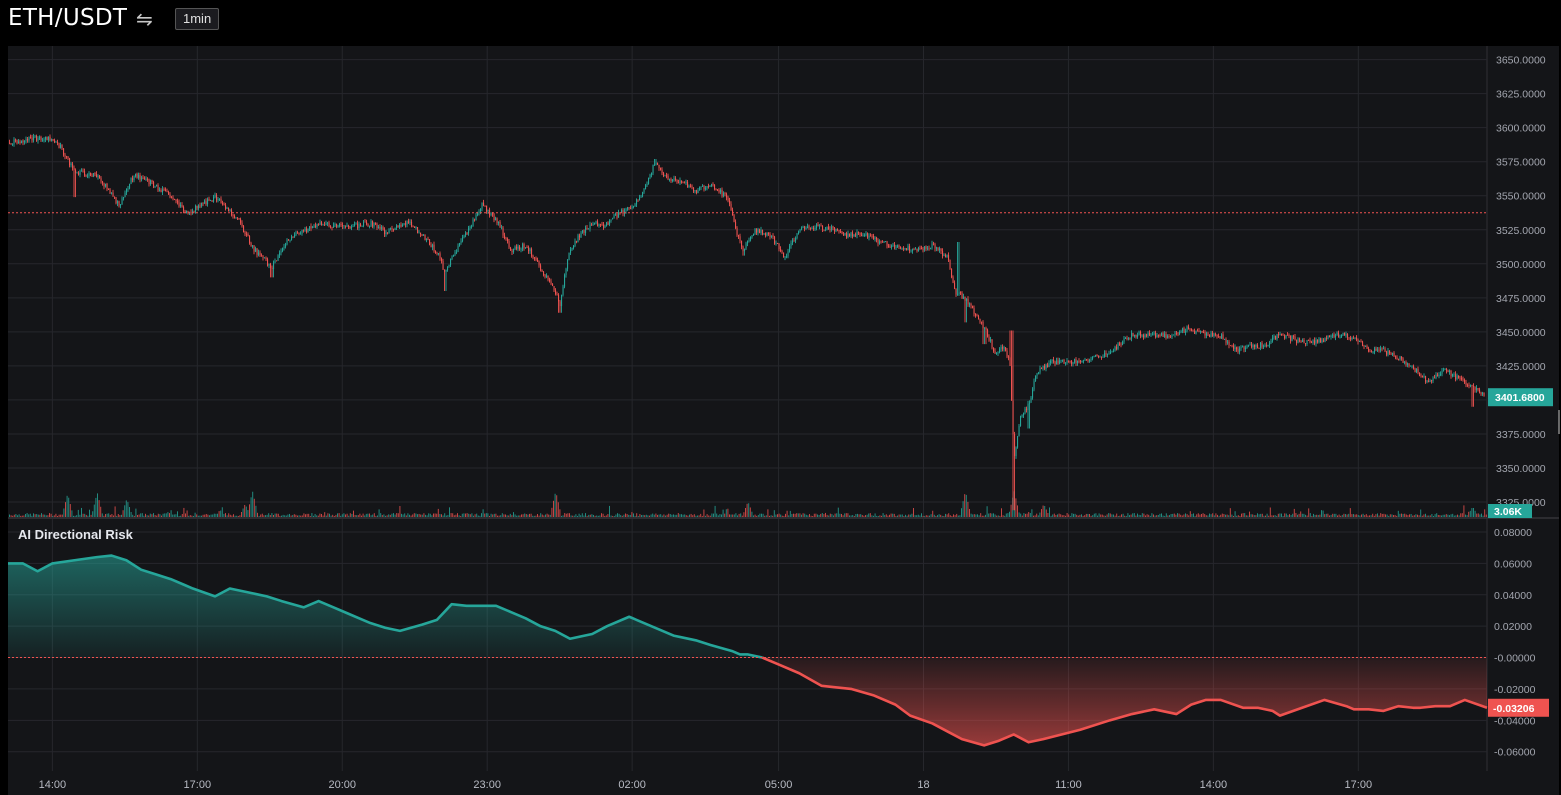 Image resolution: width=1561 pixels, height=795 pixels. I want to click on time-axis, so click(783, 783).